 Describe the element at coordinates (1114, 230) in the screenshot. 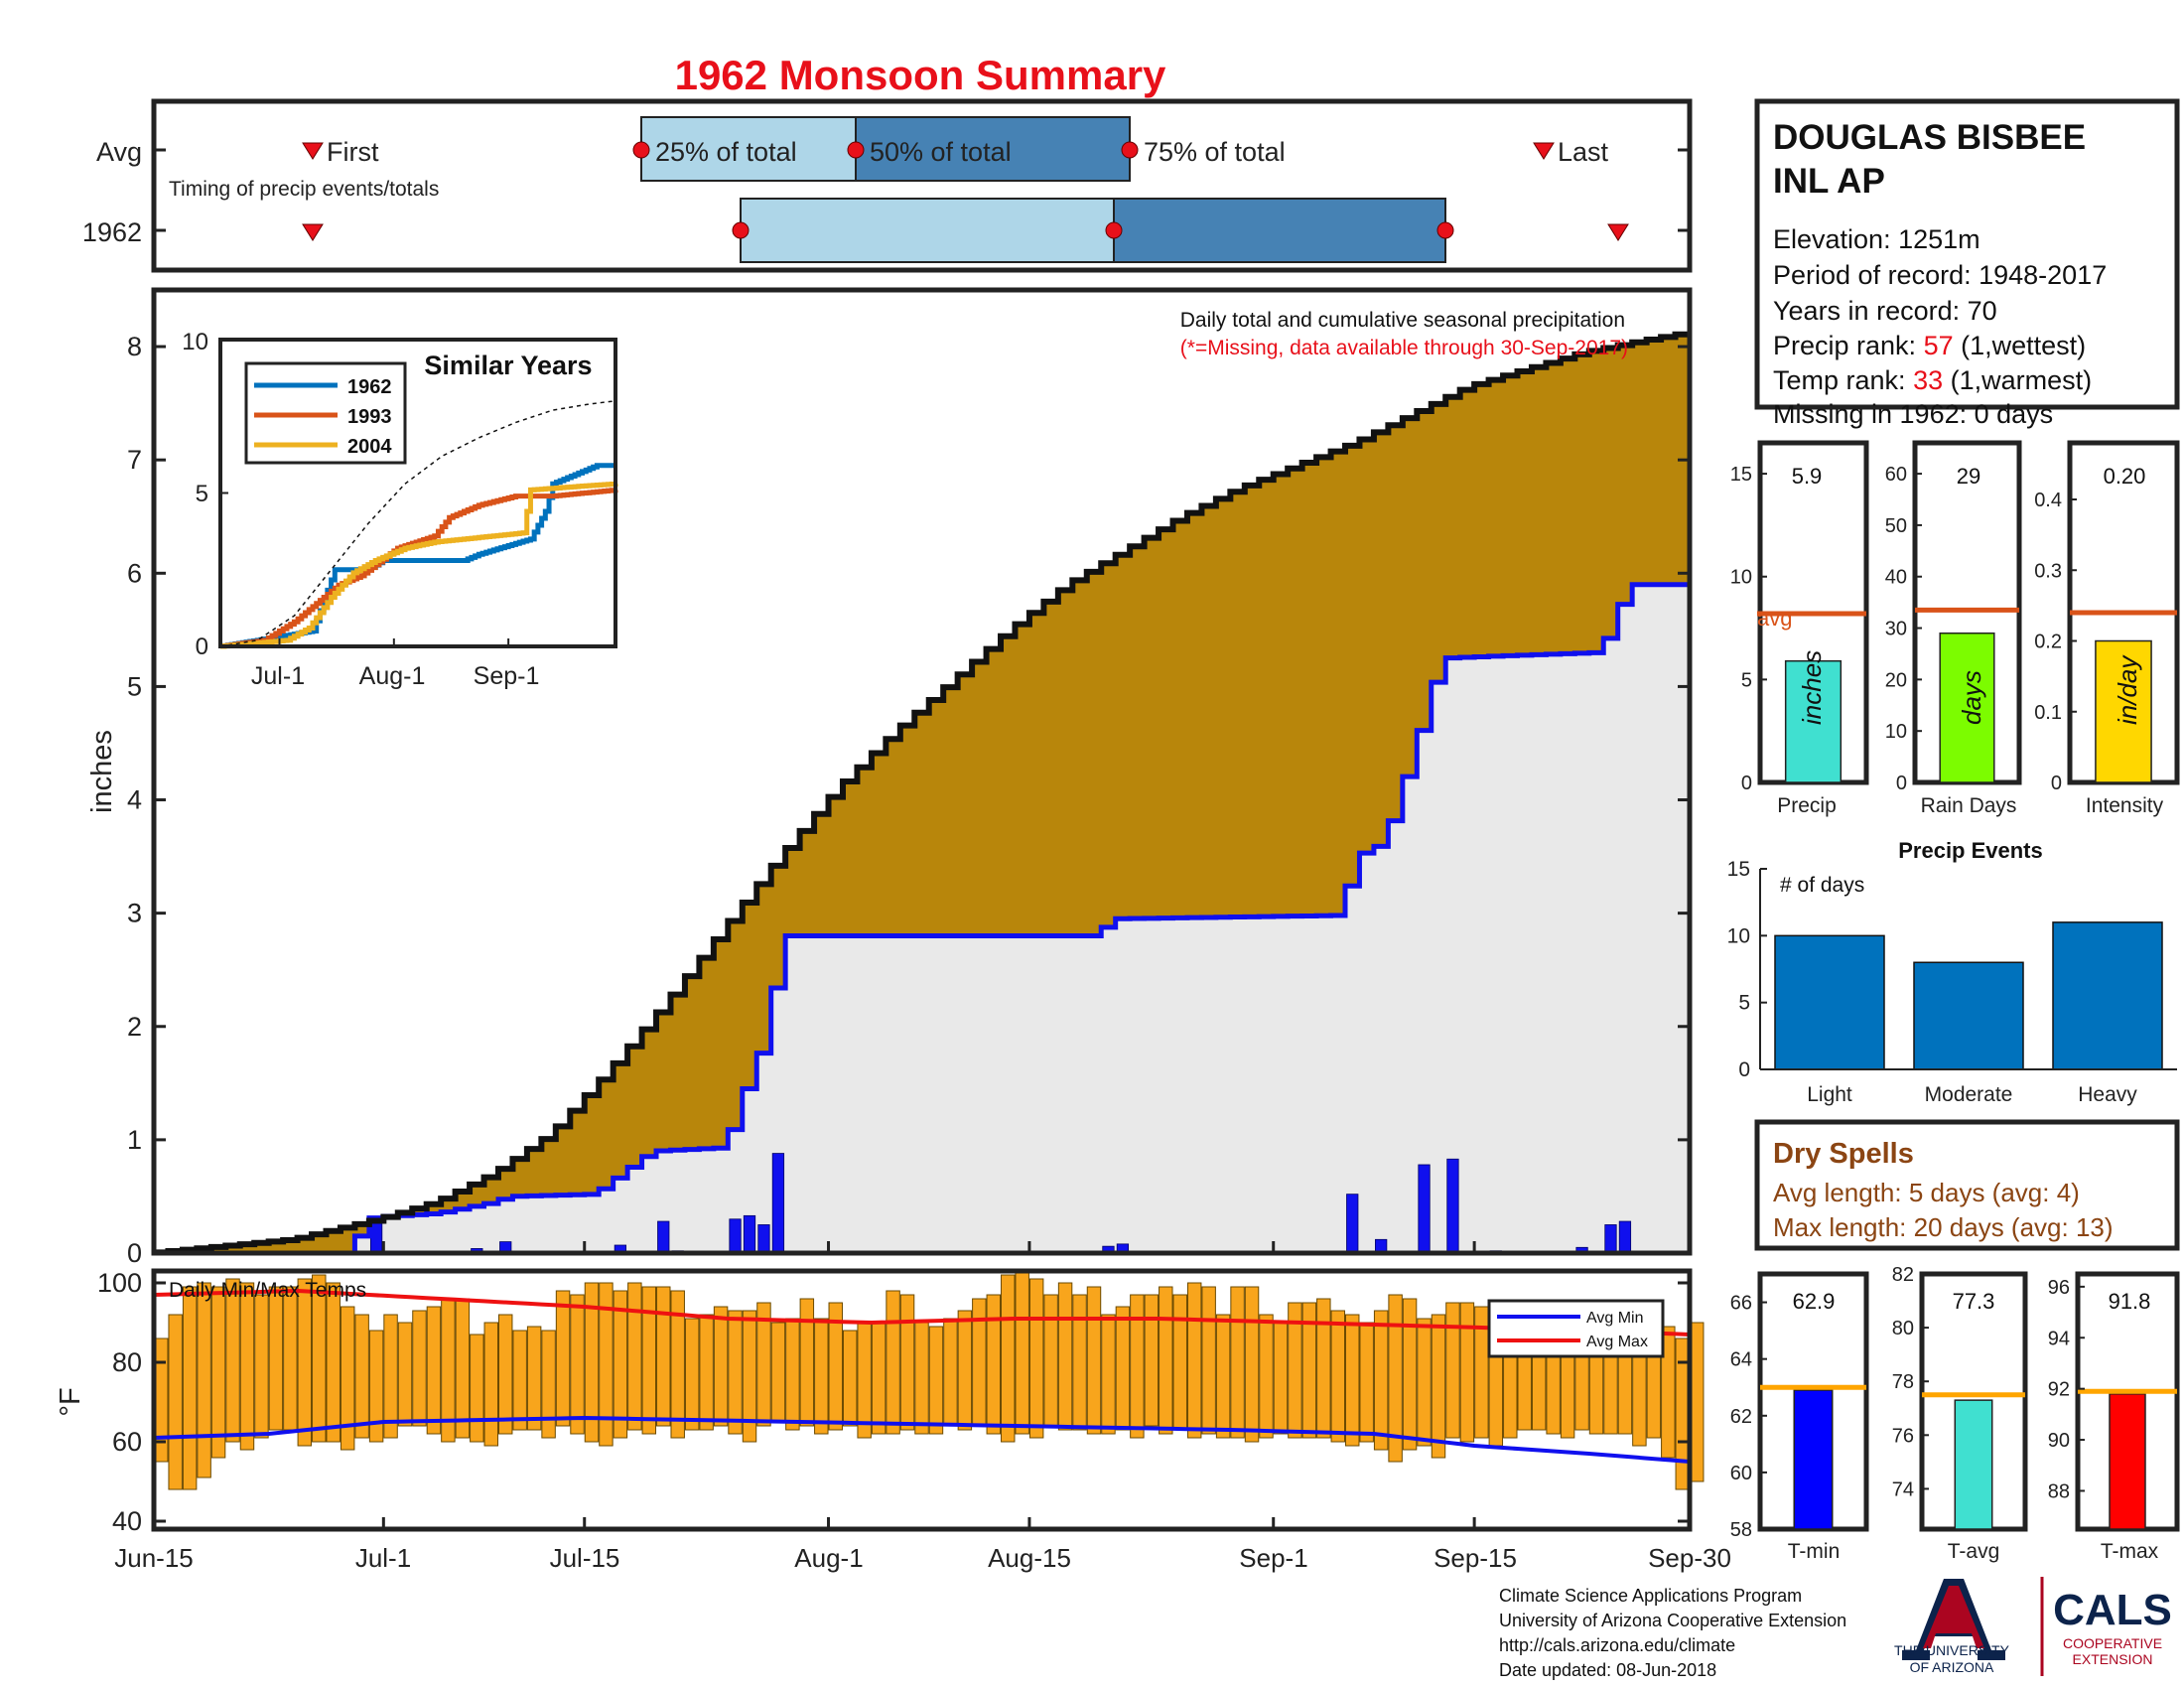

I see `p50-marker-year` at that location.